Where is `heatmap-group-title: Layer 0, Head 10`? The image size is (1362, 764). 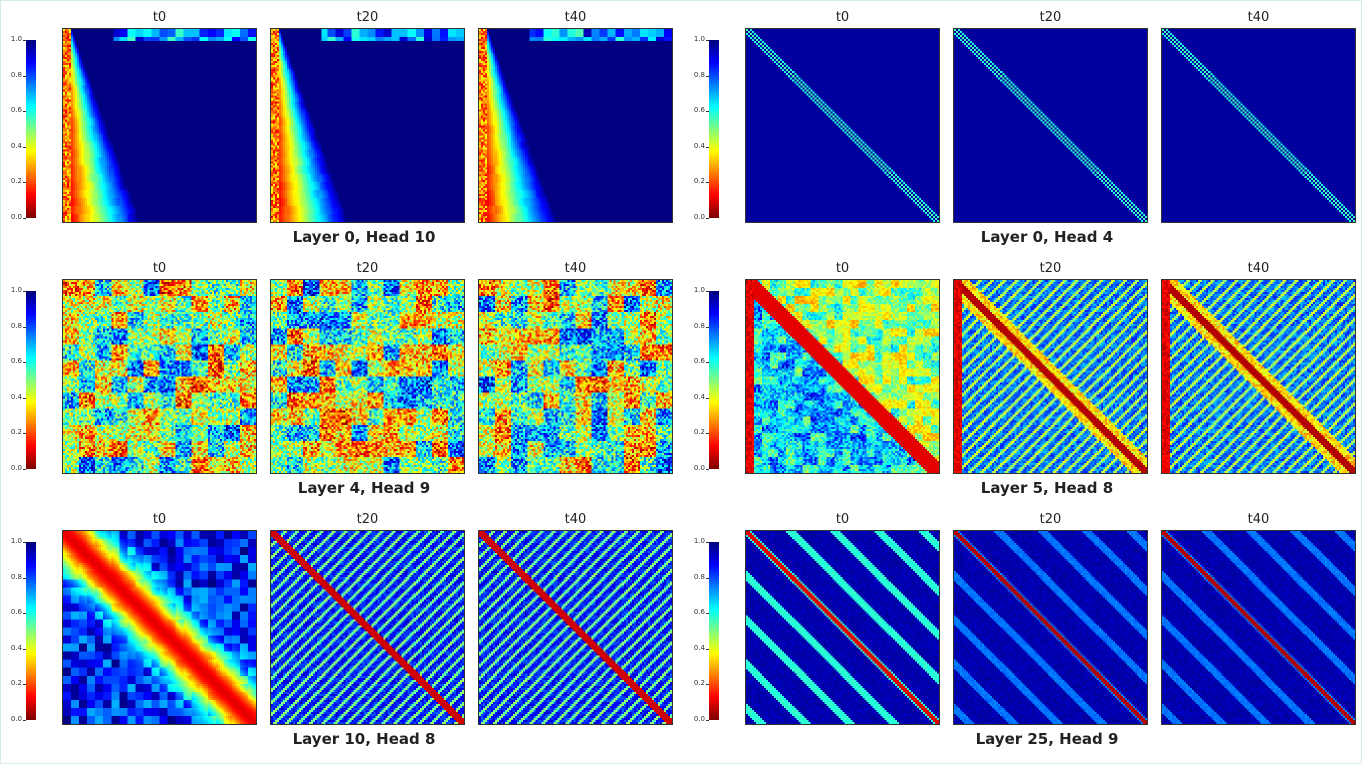
heatmap-group-title: Layer 0, Head 10 is located at coordinates (364, 237).